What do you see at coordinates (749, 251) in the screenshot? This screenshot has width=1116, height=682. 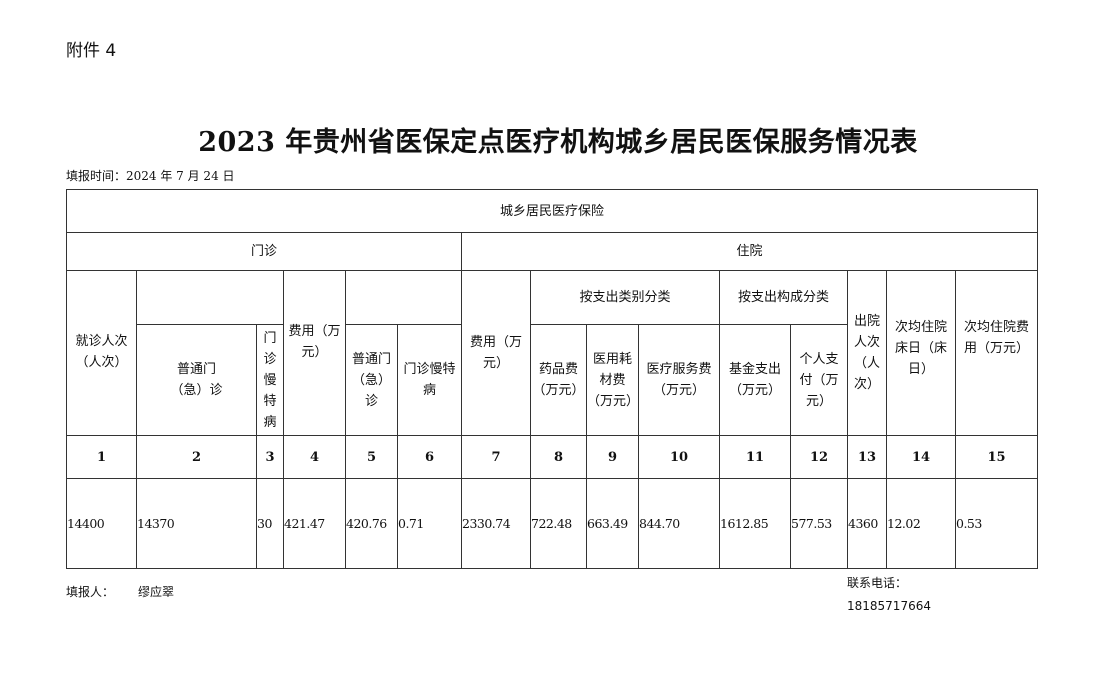 I see `header-inpatient: 住院` at bounding box center [749, 251].